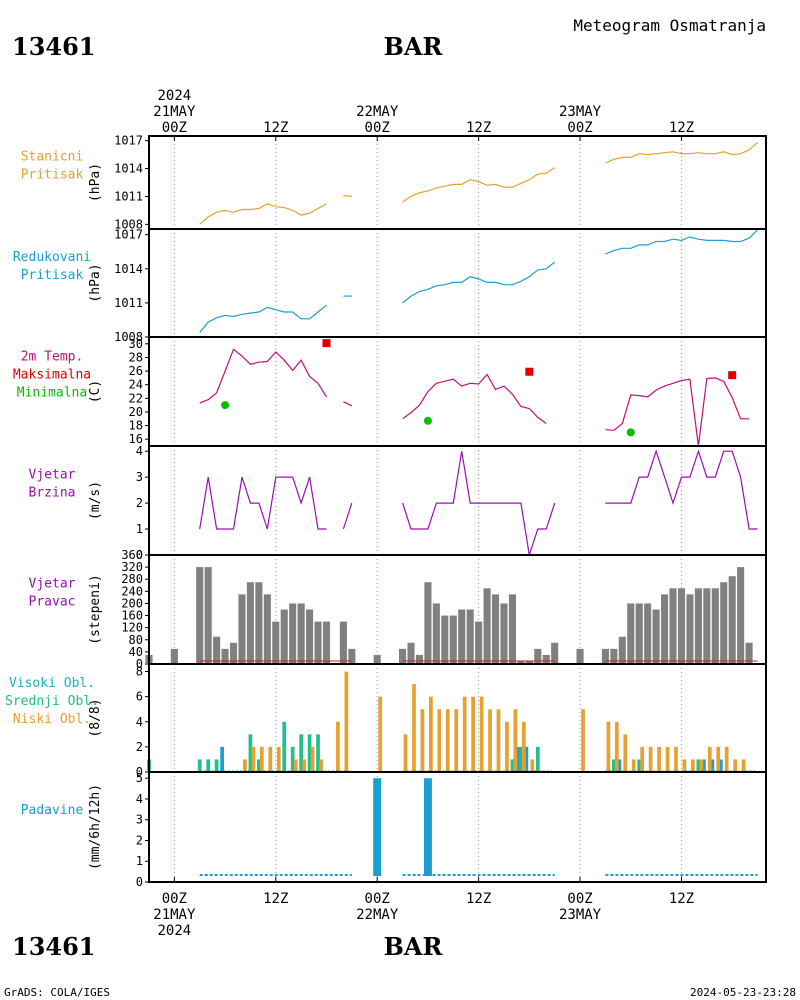 The width and height of the screenshot is (800, 1000). Describe the element at coordinates (456, 391) in the screenshot. I see `panel-temperature` at that location.